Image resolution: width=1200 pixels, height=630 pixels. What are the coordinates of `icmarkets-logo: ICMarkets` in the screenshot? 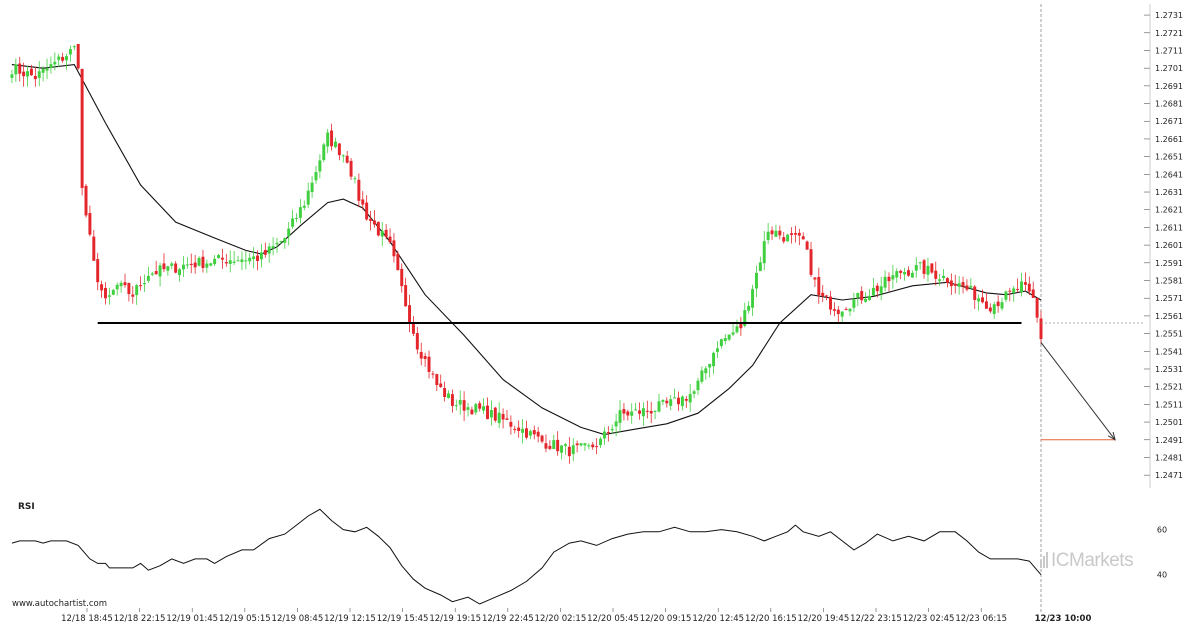 It's located at (1087, 562).